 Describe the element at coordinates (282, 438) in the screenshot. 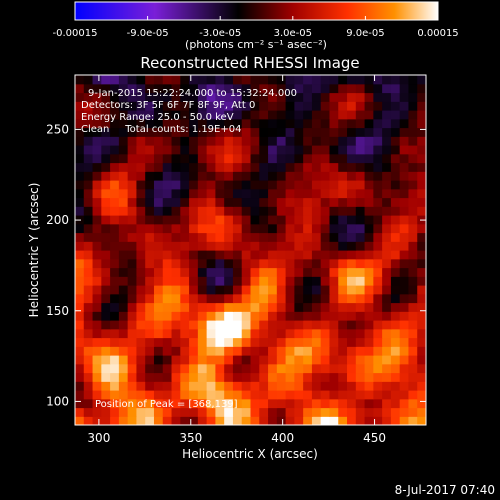

I see `x-tick-label: 400` at that location.